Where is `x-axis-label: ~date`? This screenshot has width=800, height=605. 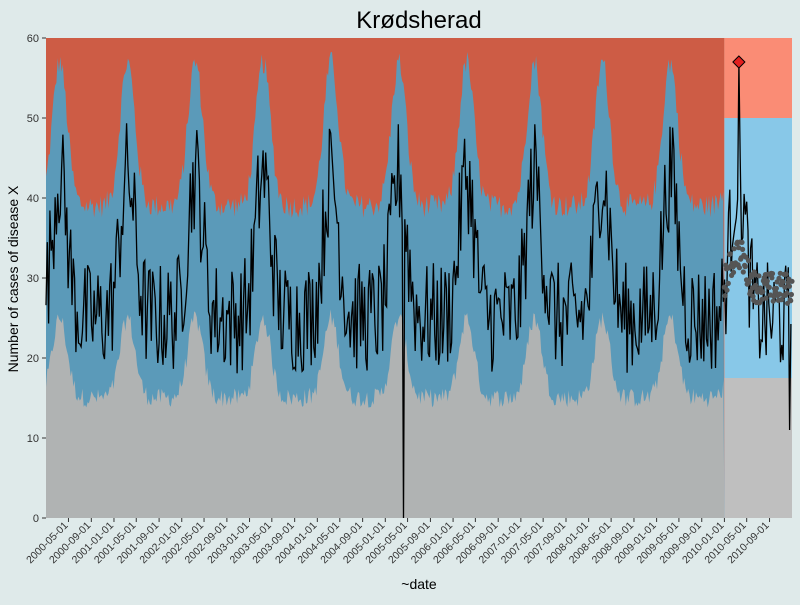
x-axis-label: ~date is located at coordinates (419, 584).